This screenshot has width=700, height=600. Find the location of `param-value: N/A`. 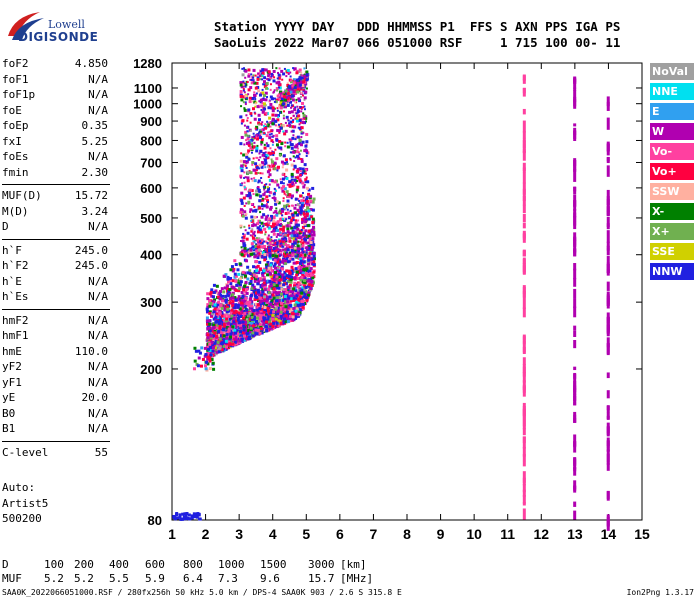

param-value: N/A is located at coordinates (98, 320).